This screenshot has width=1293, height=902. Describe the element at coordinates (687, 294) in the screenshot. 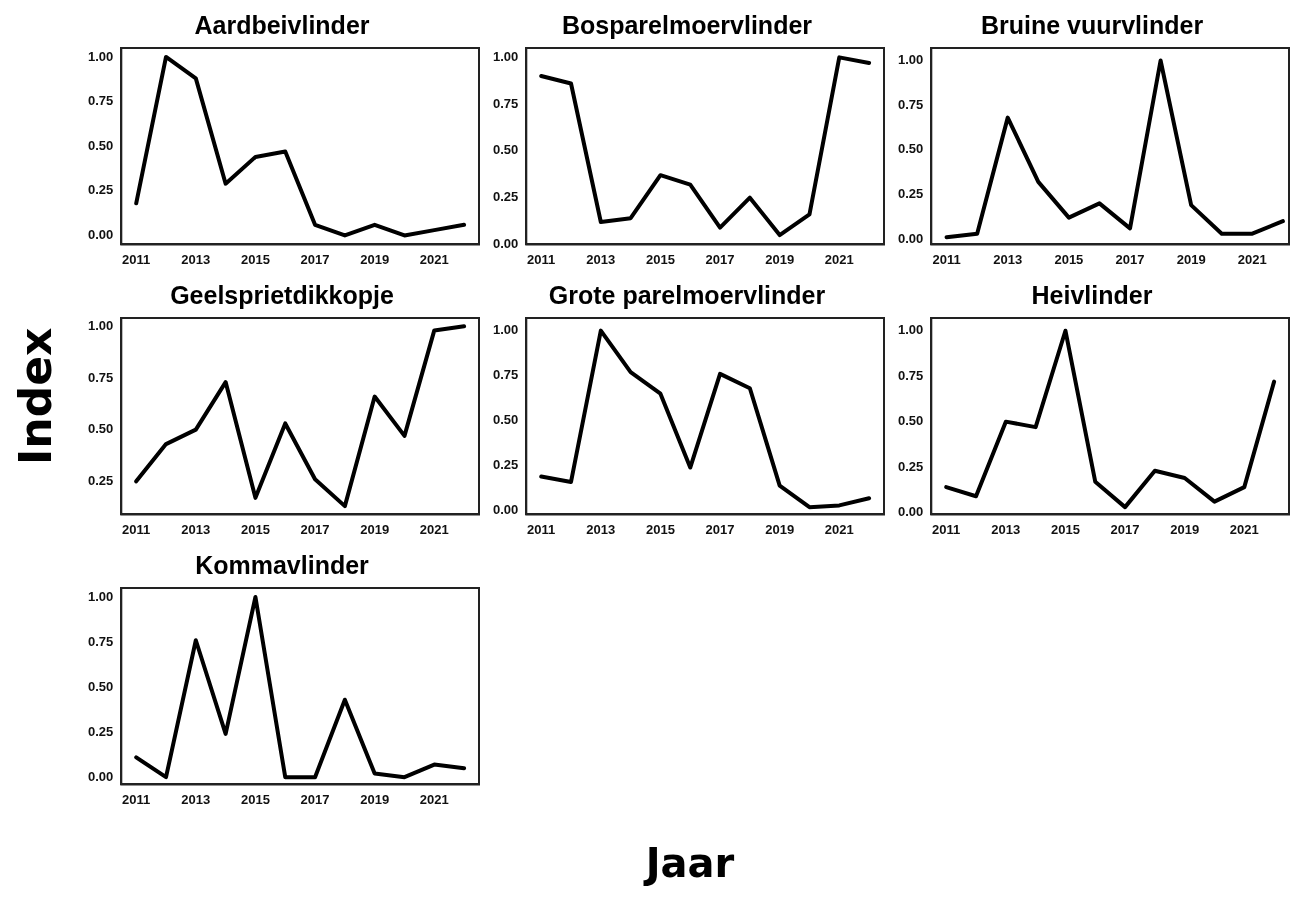

I see `chart-title: Grote parelmoervlinder` at that location.